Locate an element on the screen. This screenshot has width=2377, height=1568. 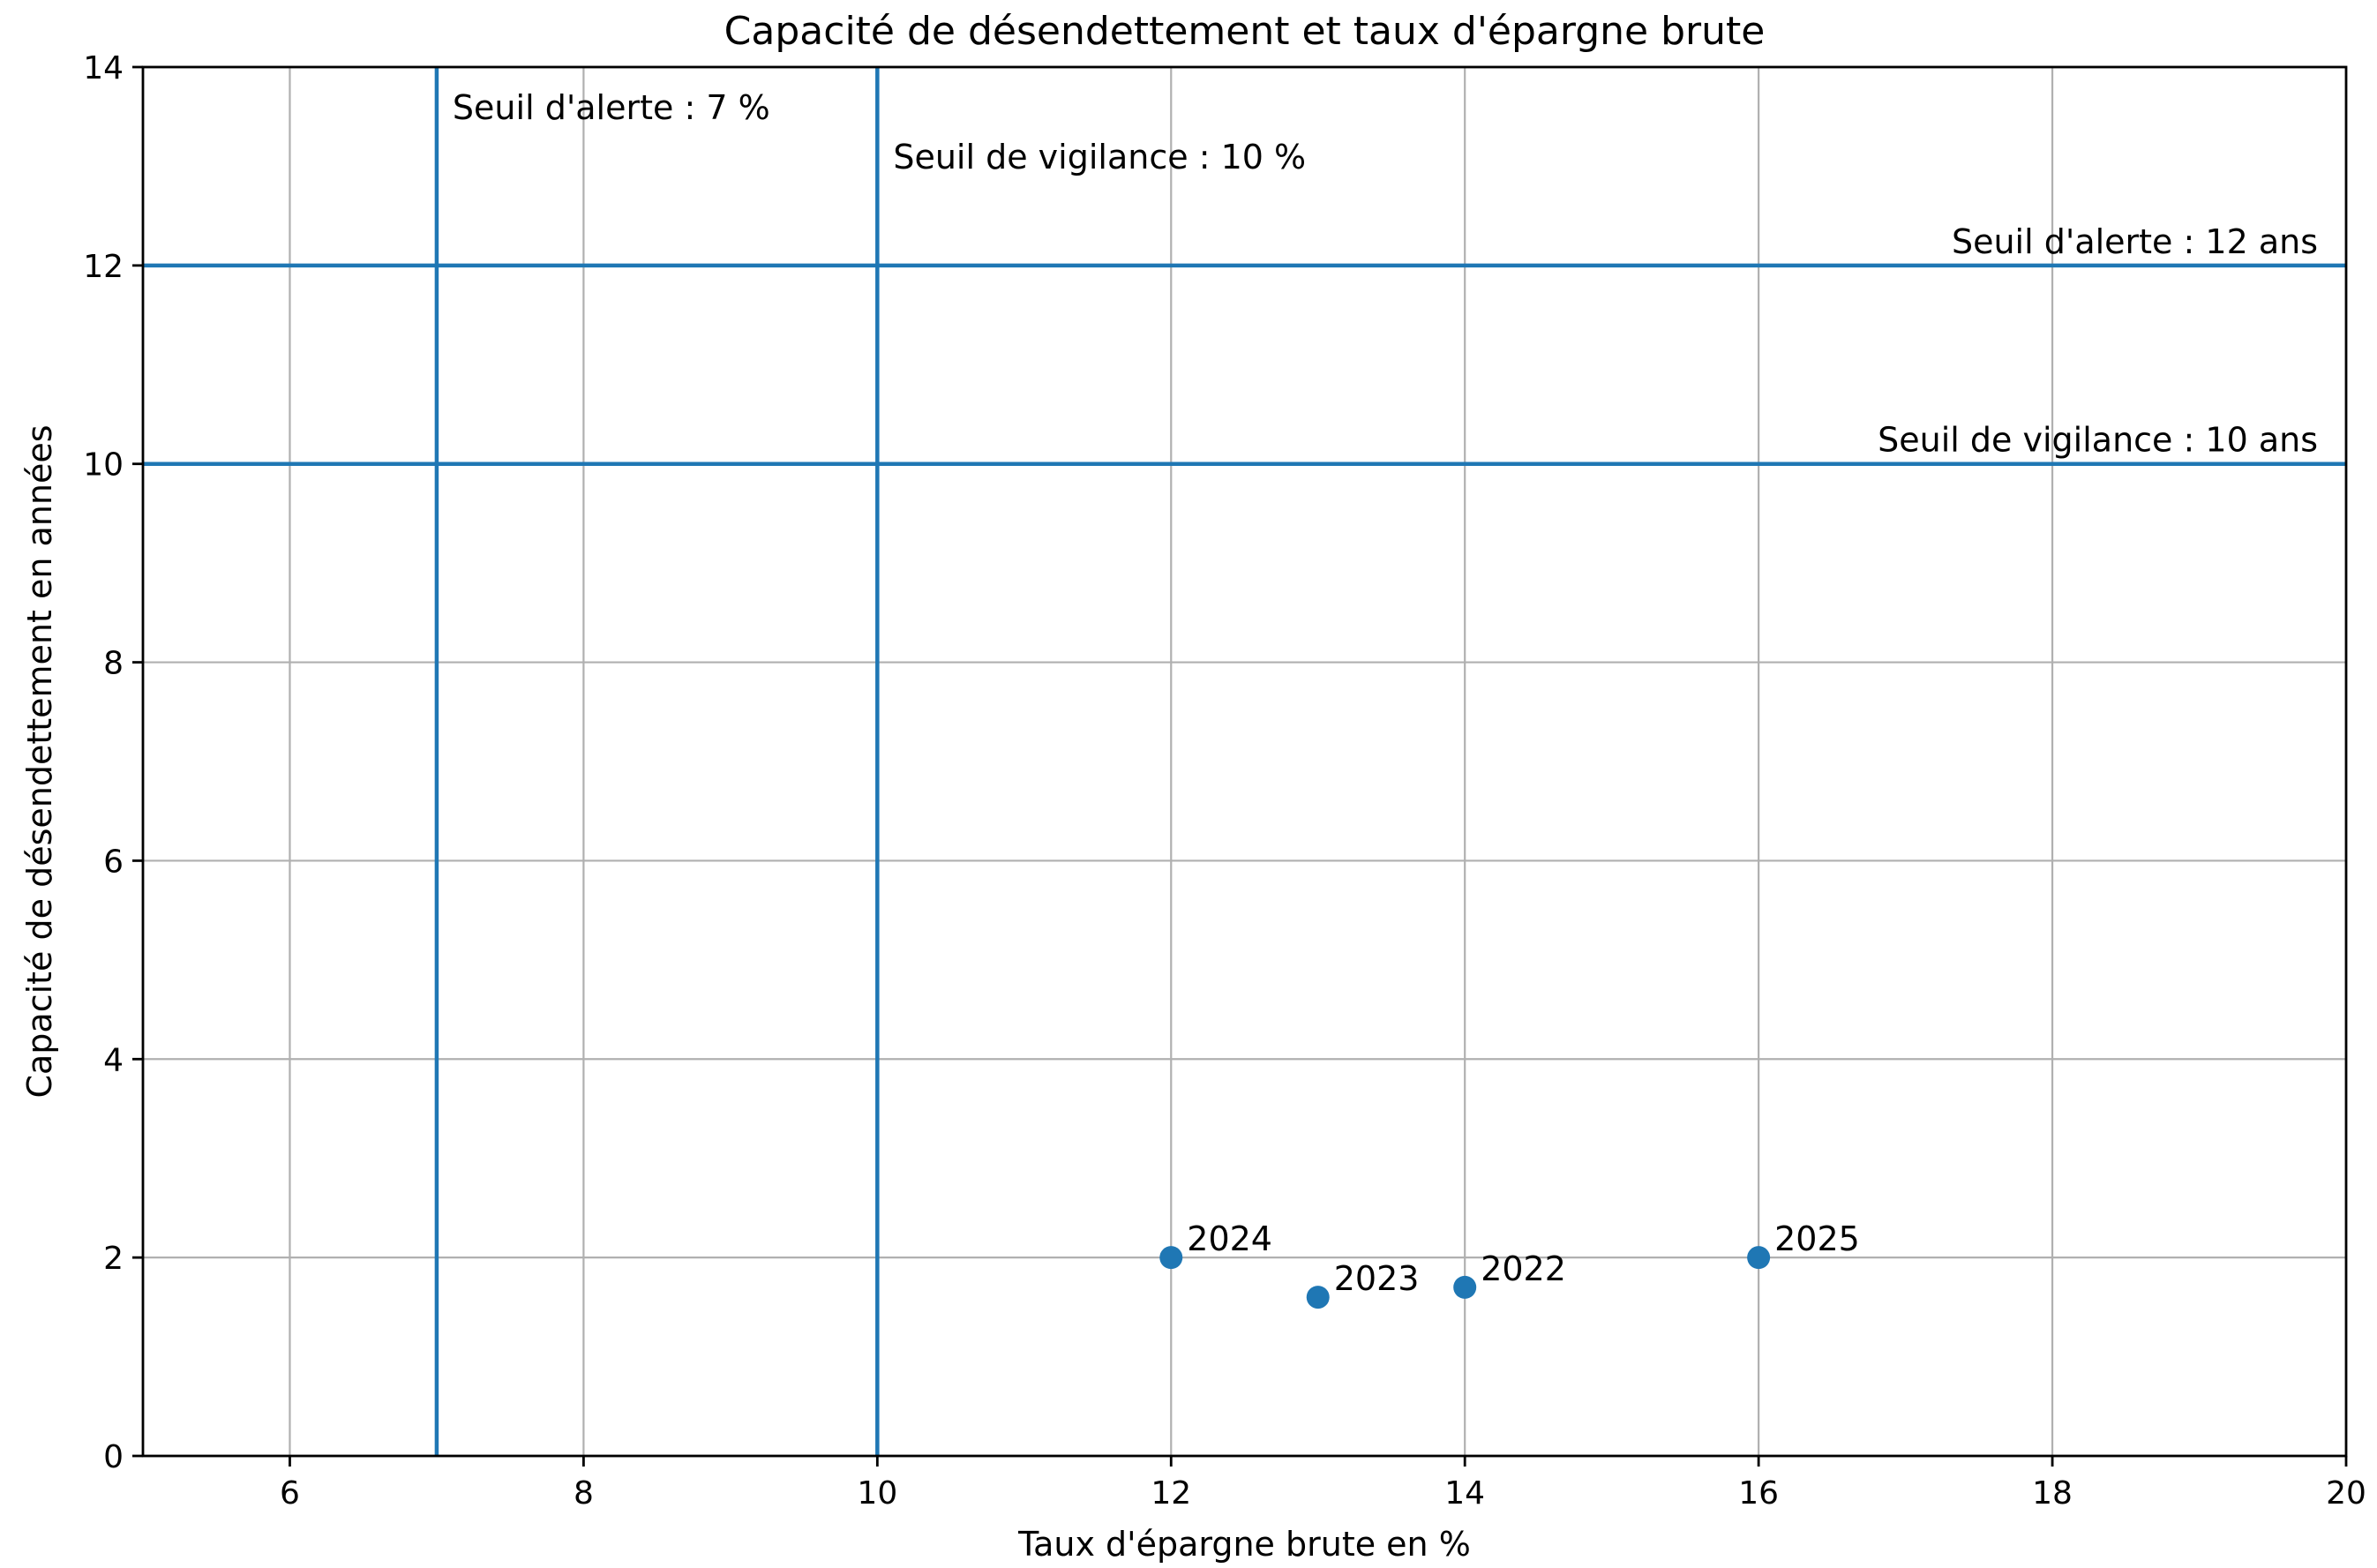
y-tick-label: 4 is located at coordinates (113, 1060).